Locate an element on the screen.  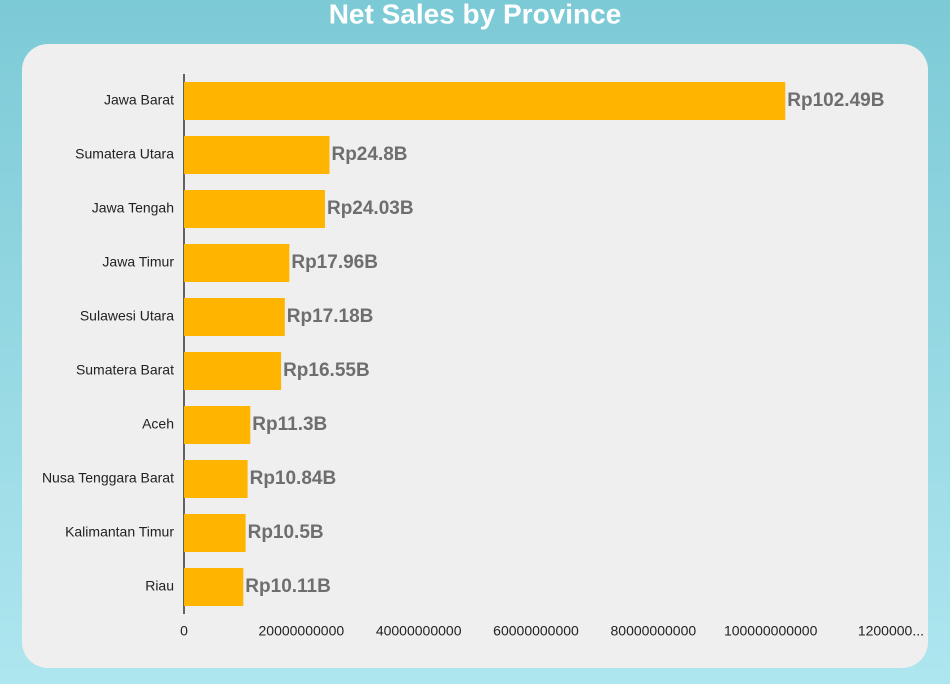
y-tick-label: Aceh is located at coordinates (158, 424).